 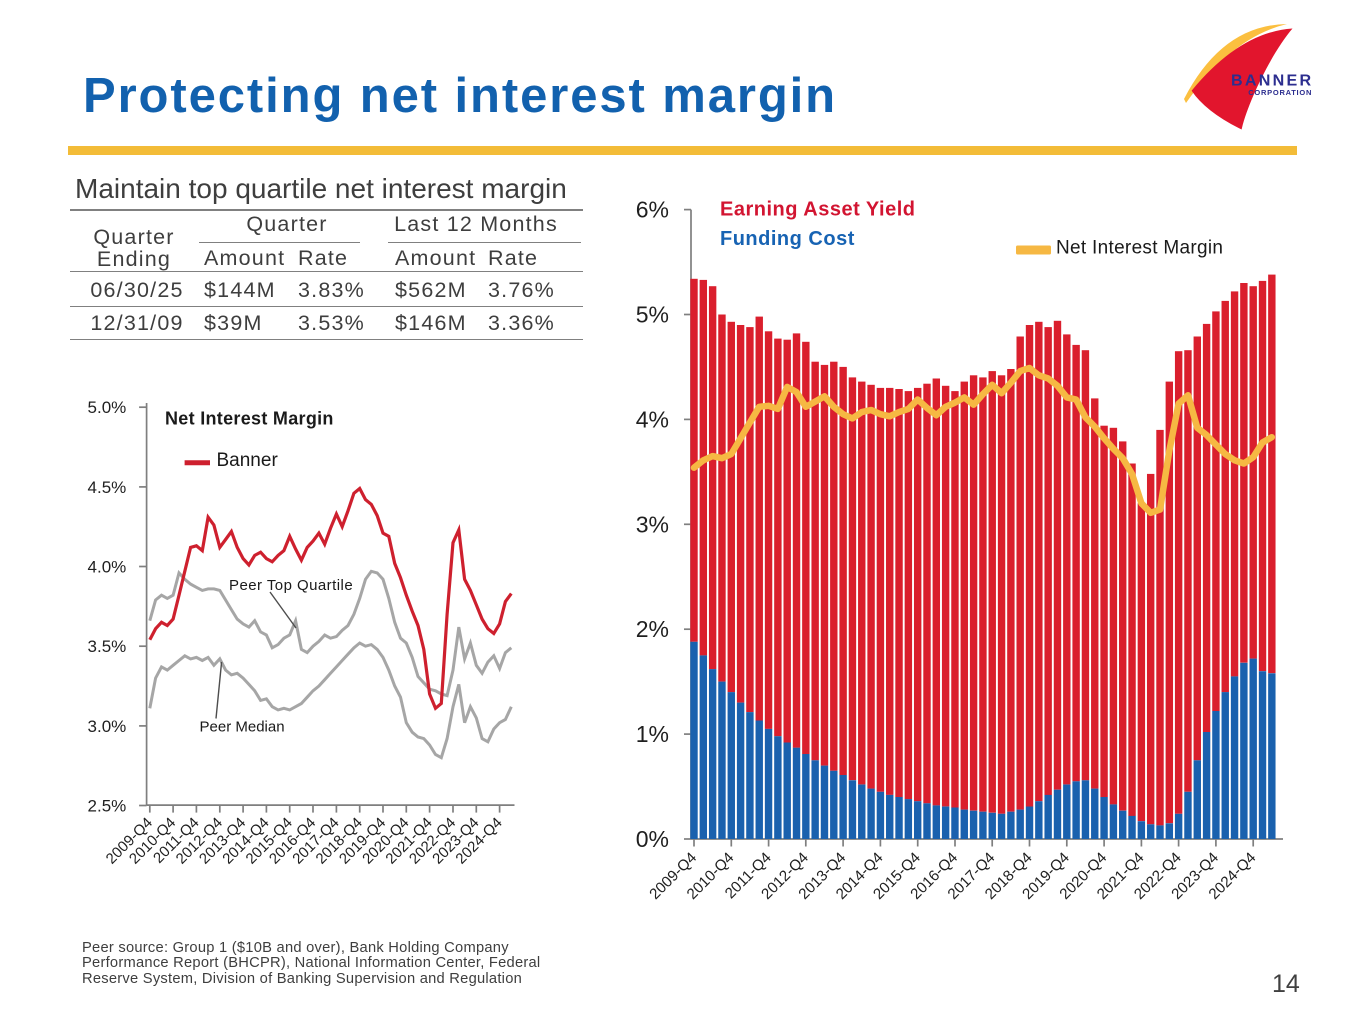 I want to click on svg-text: 2%, so click(x=652, y=629).